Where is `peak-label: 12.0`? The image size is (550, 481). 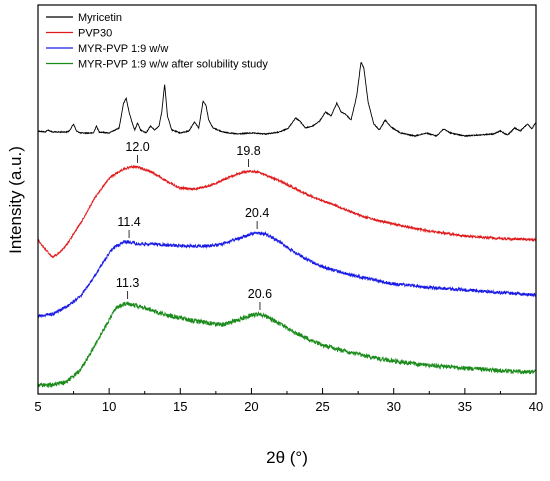 peak-label: 12.0 is located at coordinates (137, 147).